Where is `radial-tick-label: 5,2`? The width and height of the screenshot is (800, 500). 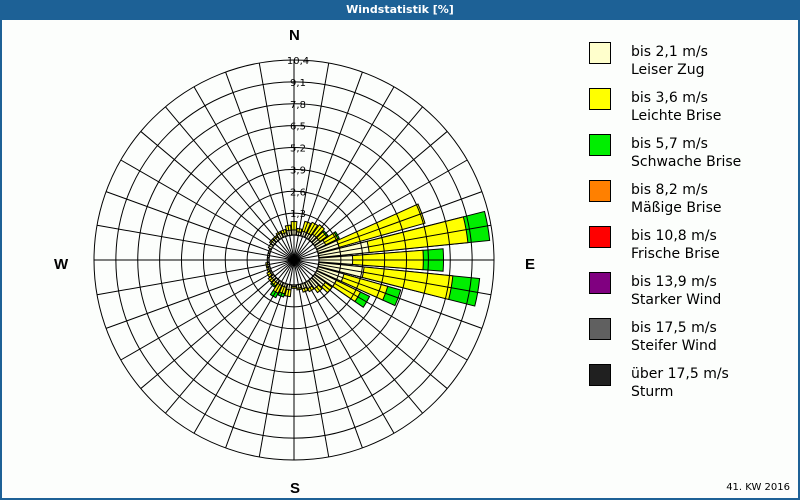
radial-tick-label: 5,2 is located at coordinates (298, 149).